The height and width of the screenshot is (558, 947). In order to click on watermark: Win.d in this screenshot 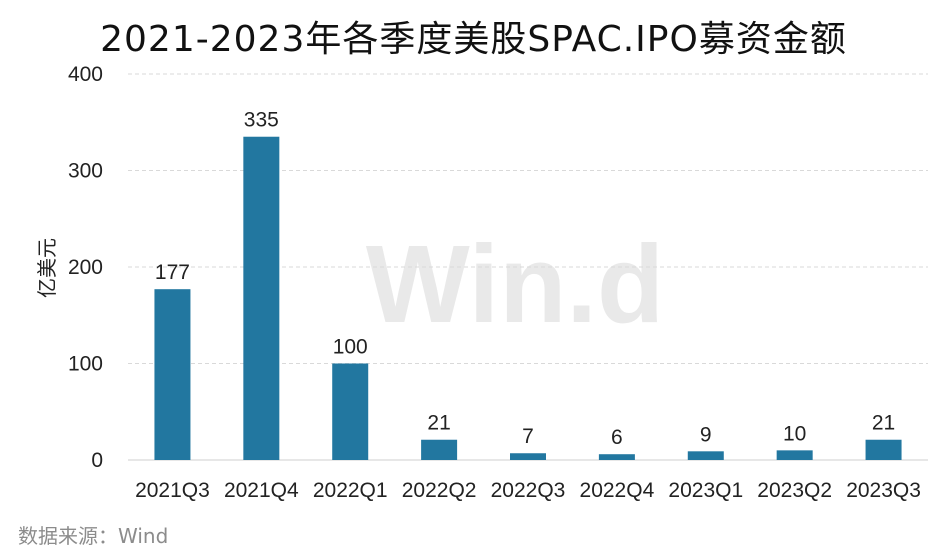, I will do `click(515, 284)`.